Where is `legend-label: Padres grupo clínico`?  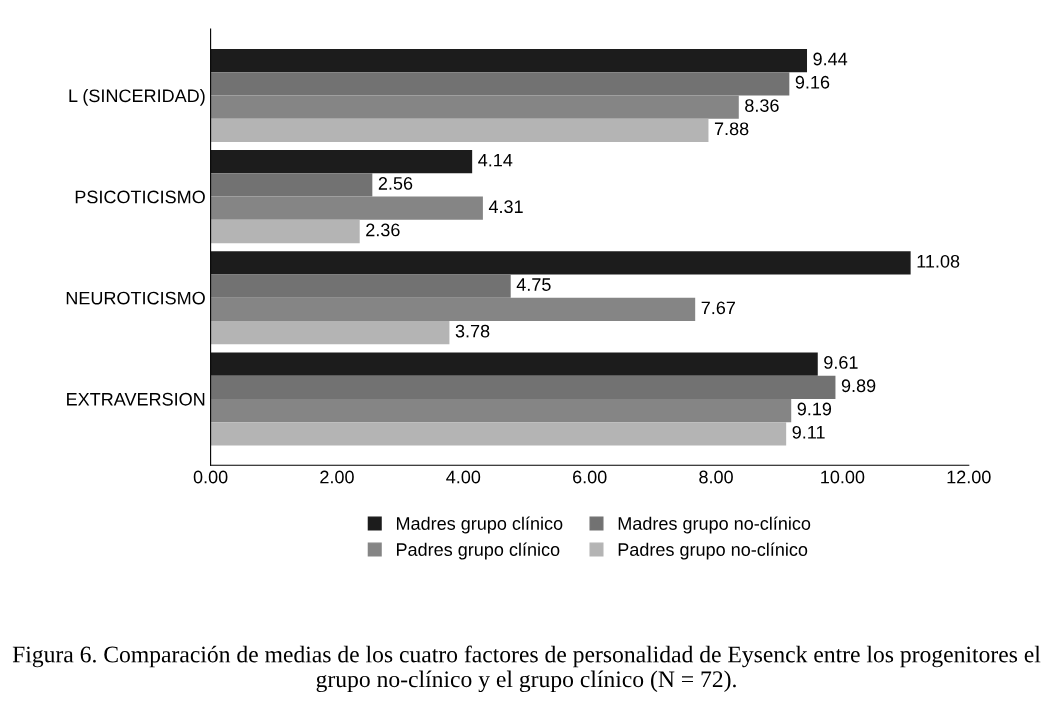
legend-label: Padres grupo clínico is located at coordinates (478, 551).